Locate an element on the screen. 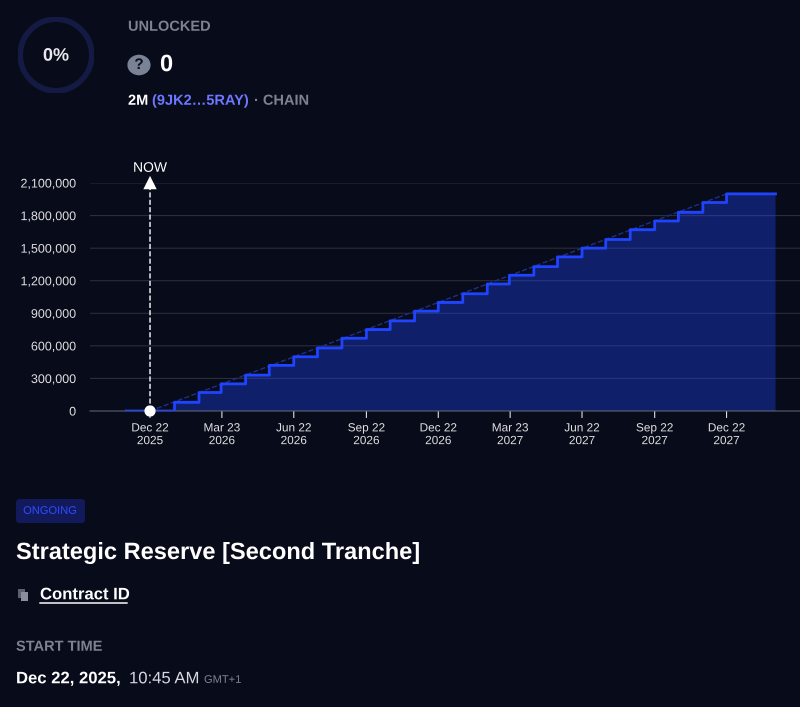 This screenshot has width=800, height=707. x-tick-label: Dec 22 2025 is located at coordinates (150, 433).